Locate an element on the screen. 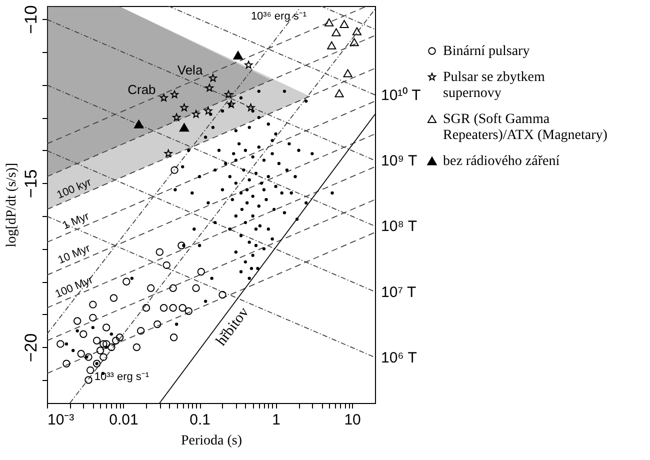 Image resolution: width=650 pixels, height=460 pixels. annotation: 10 Myr is located at coordinates (74, 254).